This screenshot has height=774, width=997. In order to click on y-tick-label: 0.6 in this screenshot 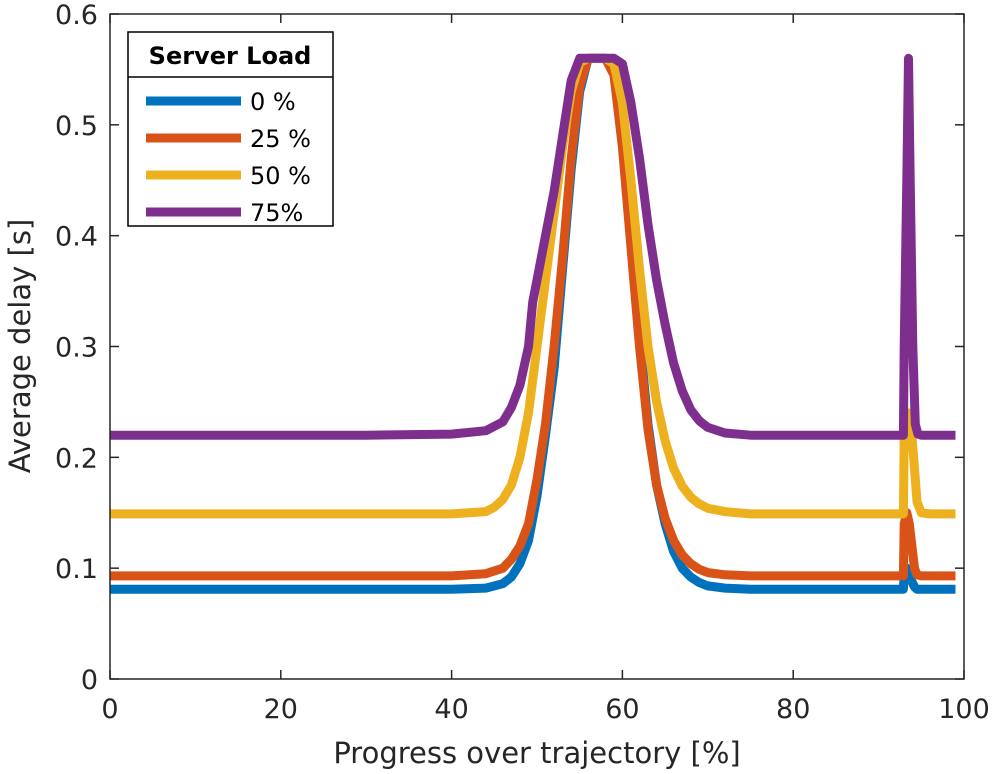, I will do `click(76, 15)`.